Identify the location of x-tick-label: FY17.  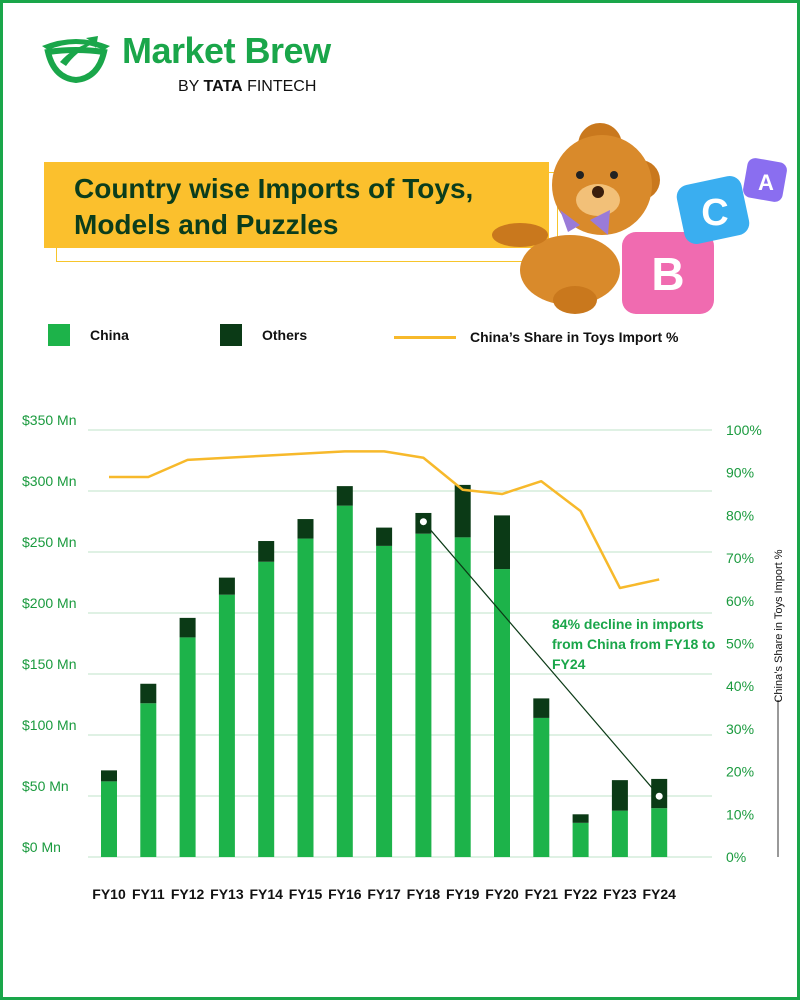
(384, 894).